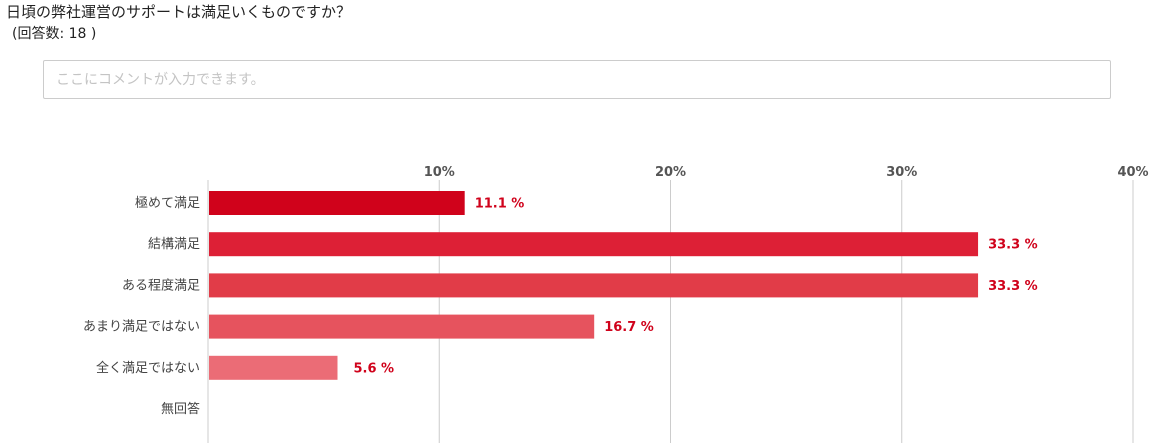  Describe the element at coordinates (141, 327) in the screenshot. I see `category-label: あまり満足ではない` at that location.